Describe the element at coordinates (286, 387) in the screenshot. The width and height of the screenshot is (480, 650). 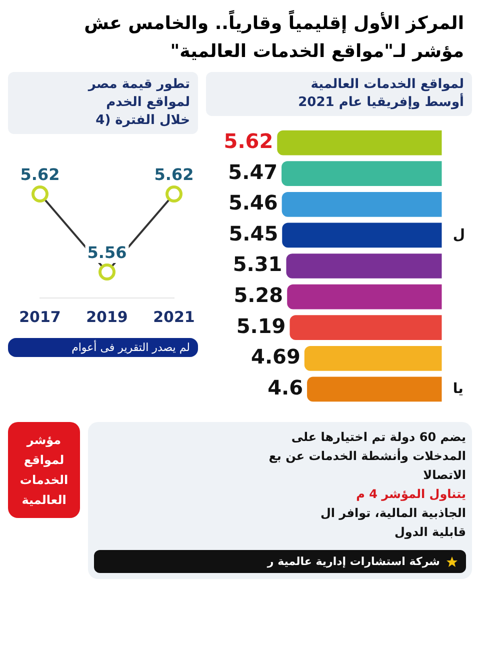
I see `data-label: 4.6` at that location.